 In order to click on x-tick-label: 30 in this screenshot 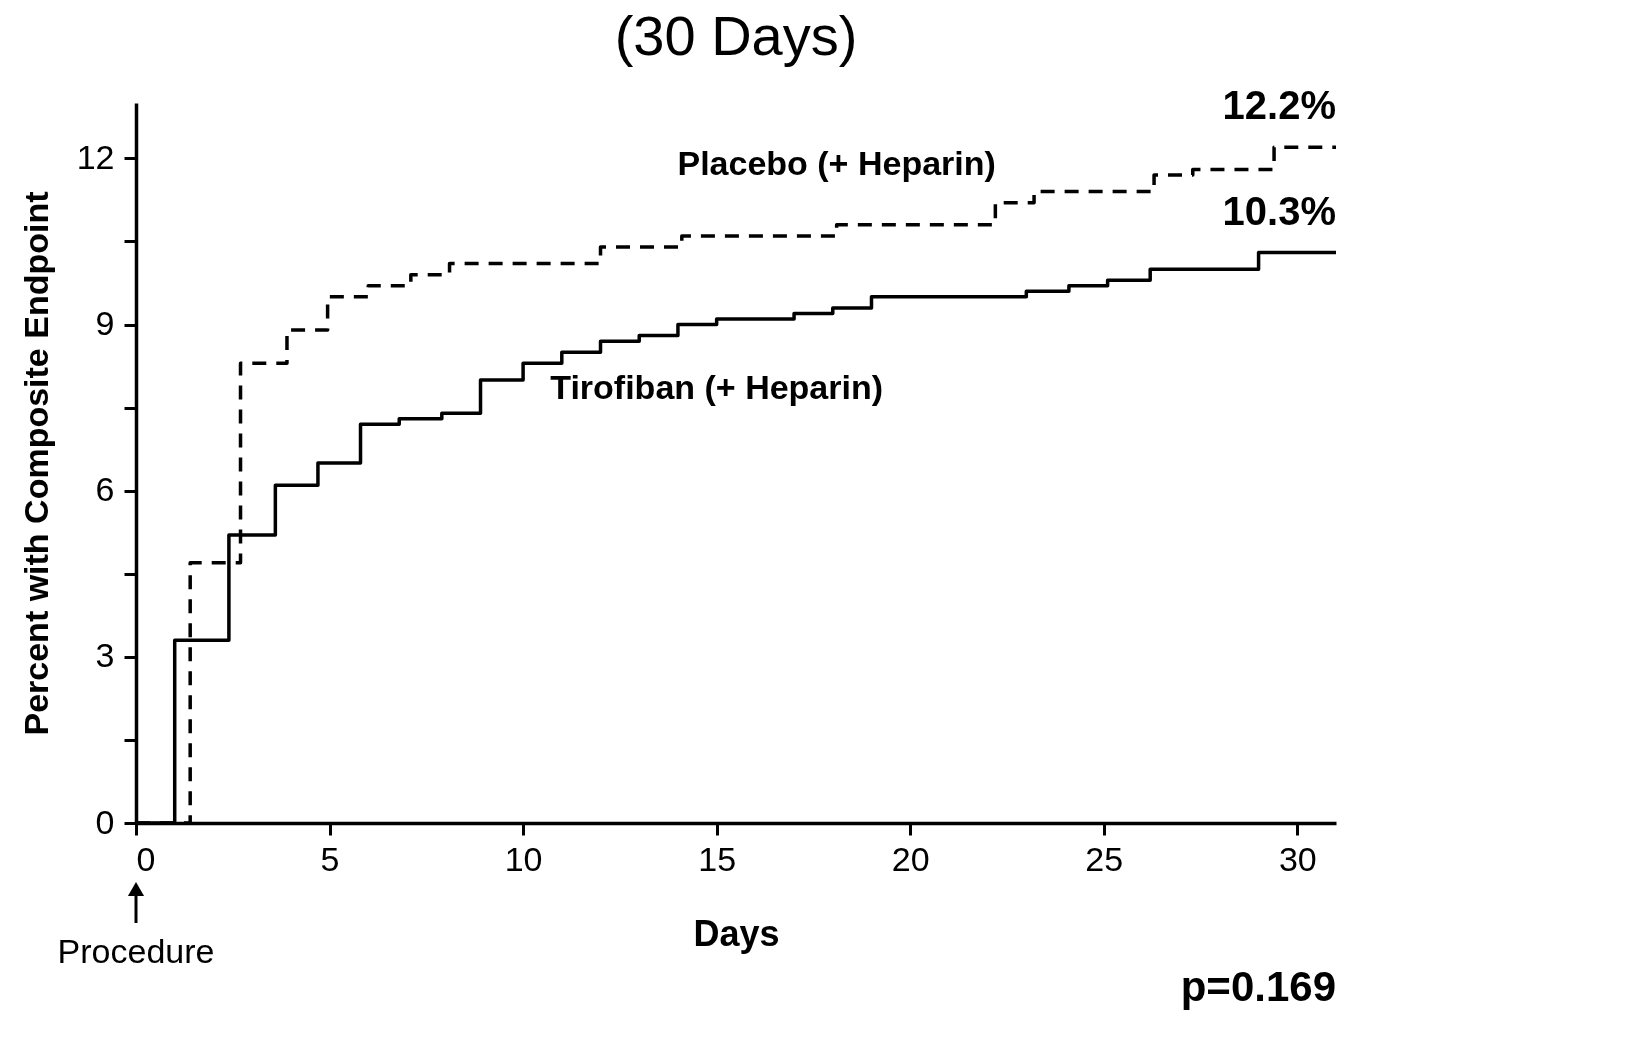, I will do `click(1297, 858)`.